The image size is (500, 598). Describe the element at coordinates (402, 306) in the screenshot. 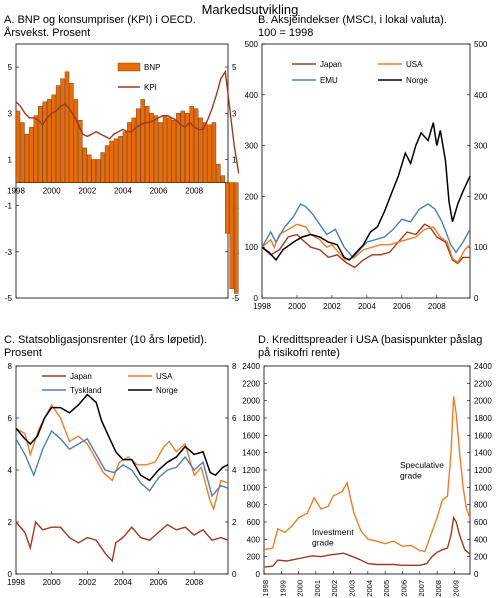

I see `panel-b-xtick-label: 2006` at that location.